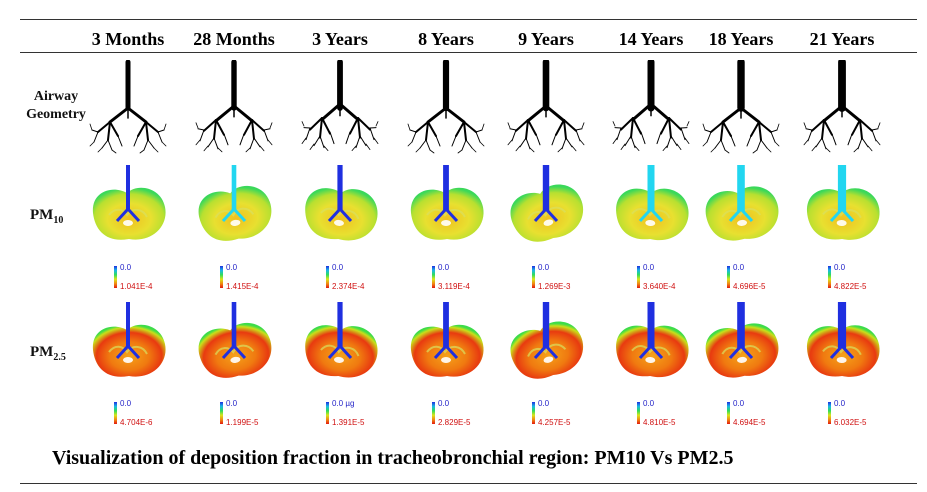  What do you see at coordinates (58, 220) in the screenshot?
I see `row-label-pm10-sub: 10` at bounding box center [58, 220].